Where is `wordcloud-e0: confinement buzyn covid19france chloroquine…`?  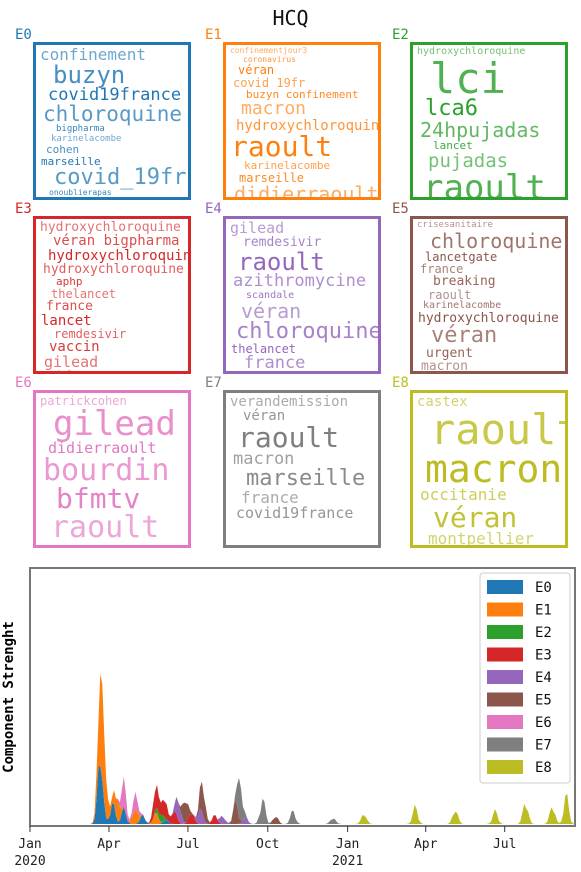 wordcloud-e0: confinement buzyn covid19france chloroquine… is located at coordinates (112, 121).